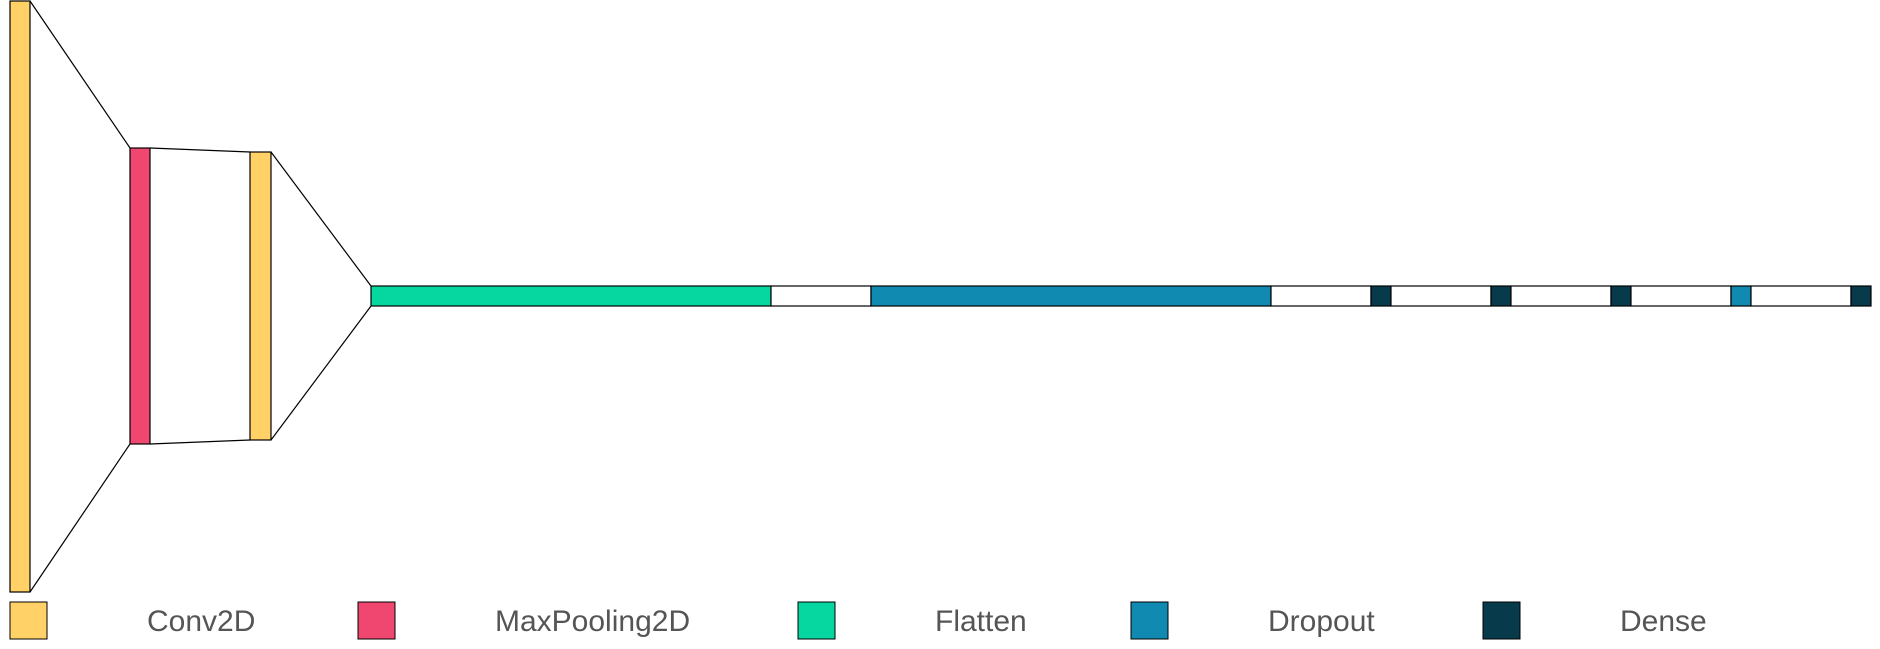 The width and height of the screenshot is (1880, 649). What do you see at coordinates (1663, 621) in the screenshot?
I see `legend-label-dense: Dense` at bounding box center [1663, 621].